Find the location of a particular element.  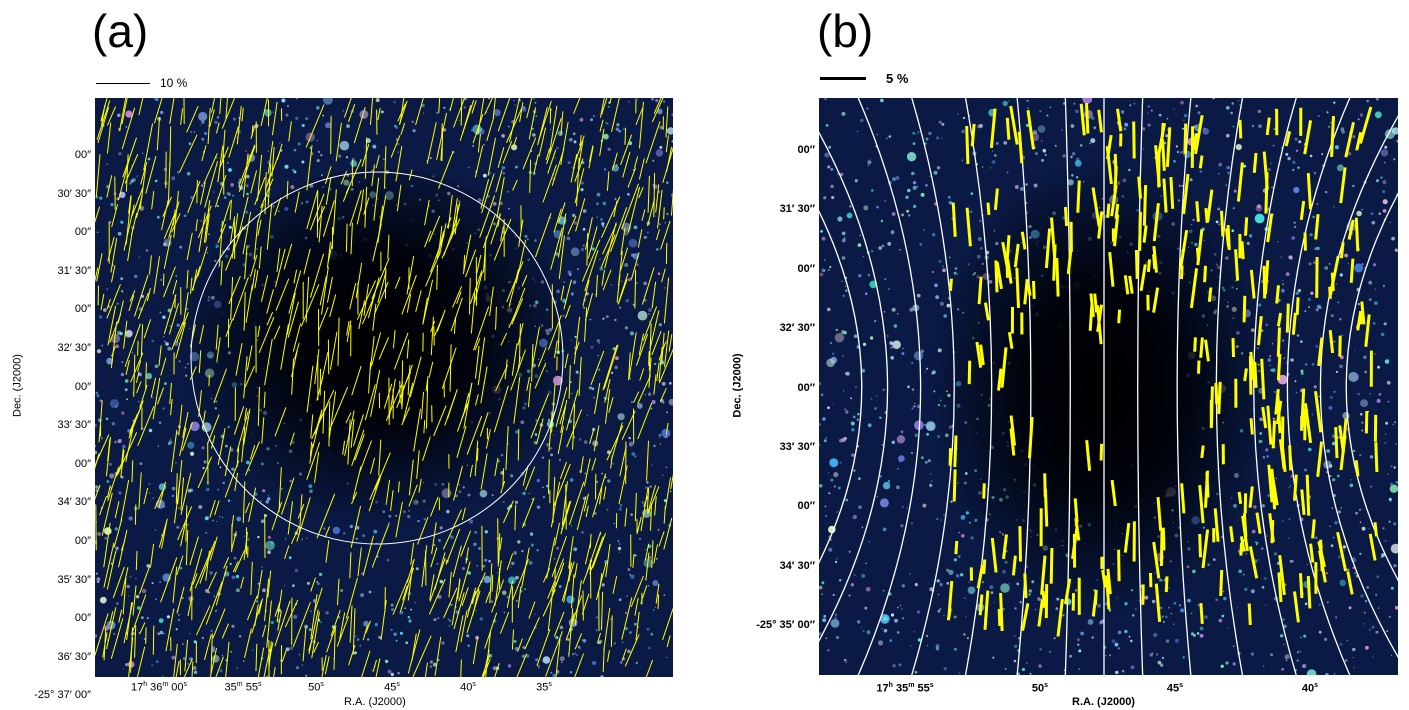

panel-b-x-axis-title: R.A. (J2000) is located at coordinates (1103, 702).